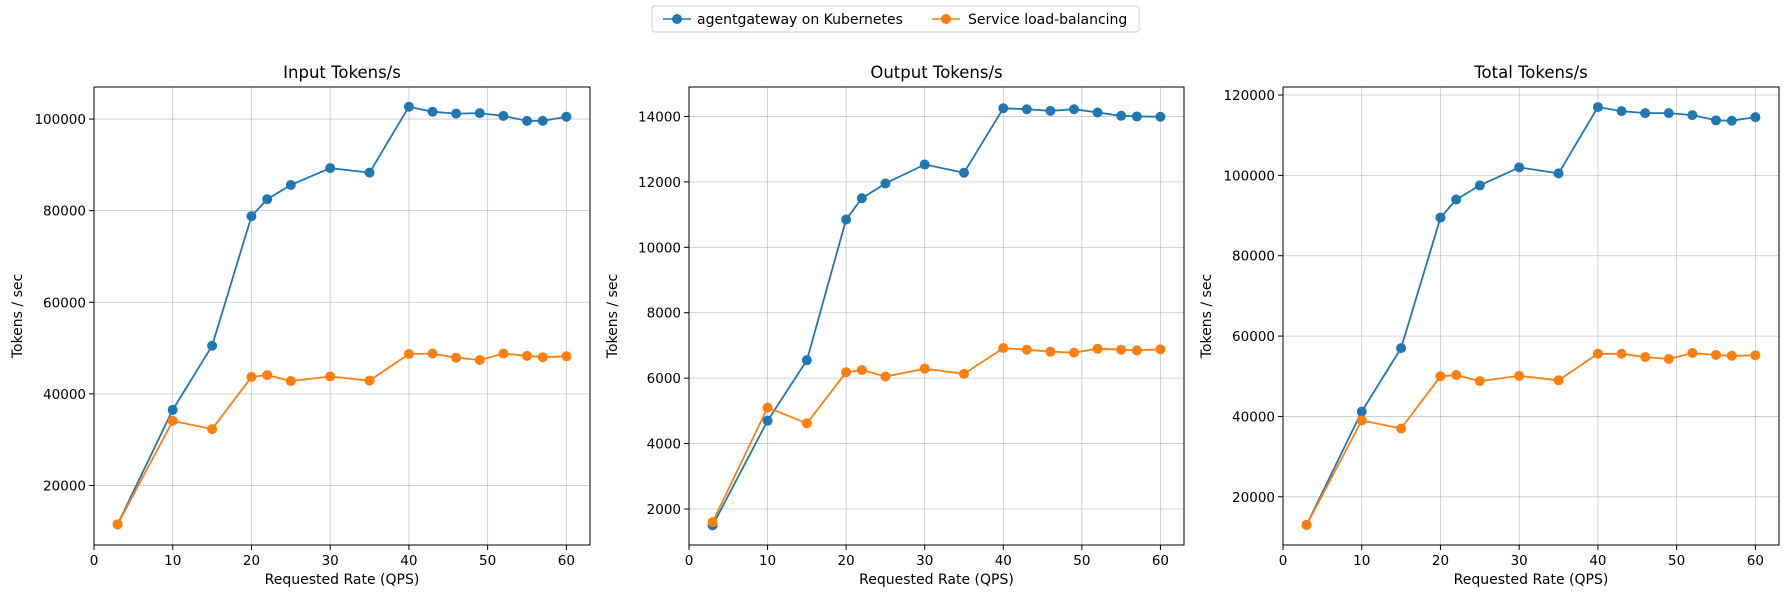 The height and width of the screenshot is (598, 1790). Describe the element at coordinates (659, 183) in the screenshot. I see `y-tick-label: 12000` at that location.